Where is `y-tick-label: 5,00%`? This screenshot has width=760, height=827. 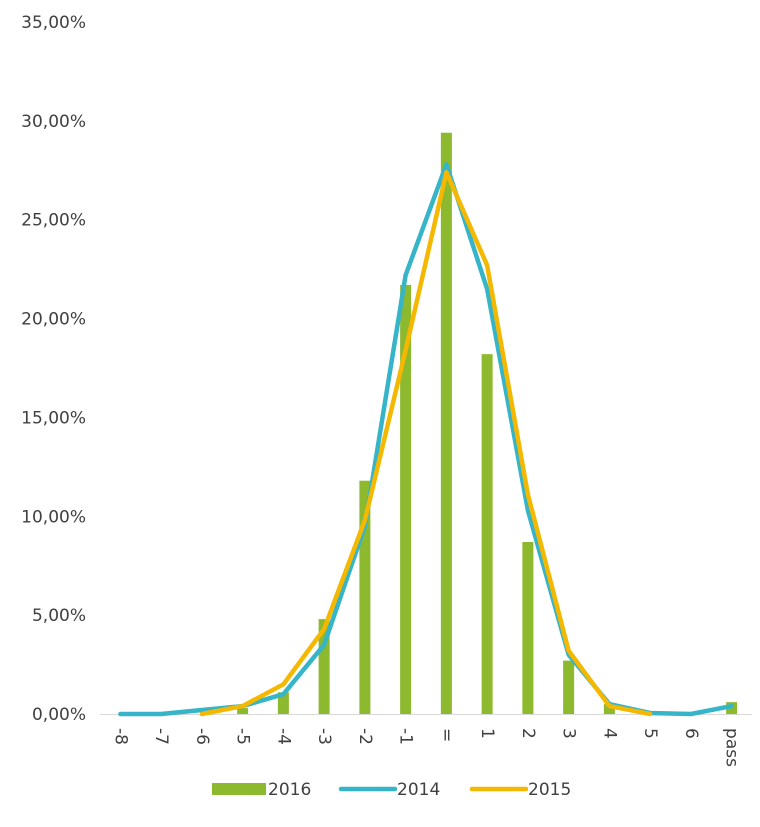 y-tick-label: 5,00% is located at coordinates (59, 616).